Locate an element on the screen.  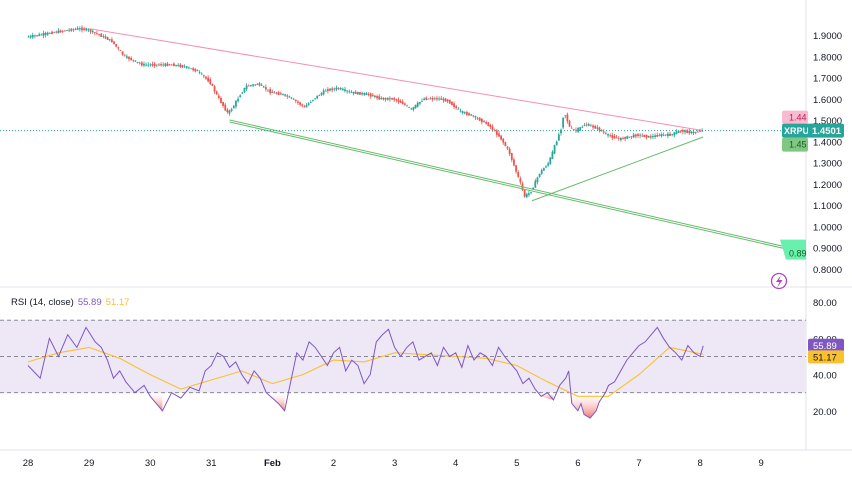
price-y-tick-label: 1.7000 is located at coordinates (827, 79).